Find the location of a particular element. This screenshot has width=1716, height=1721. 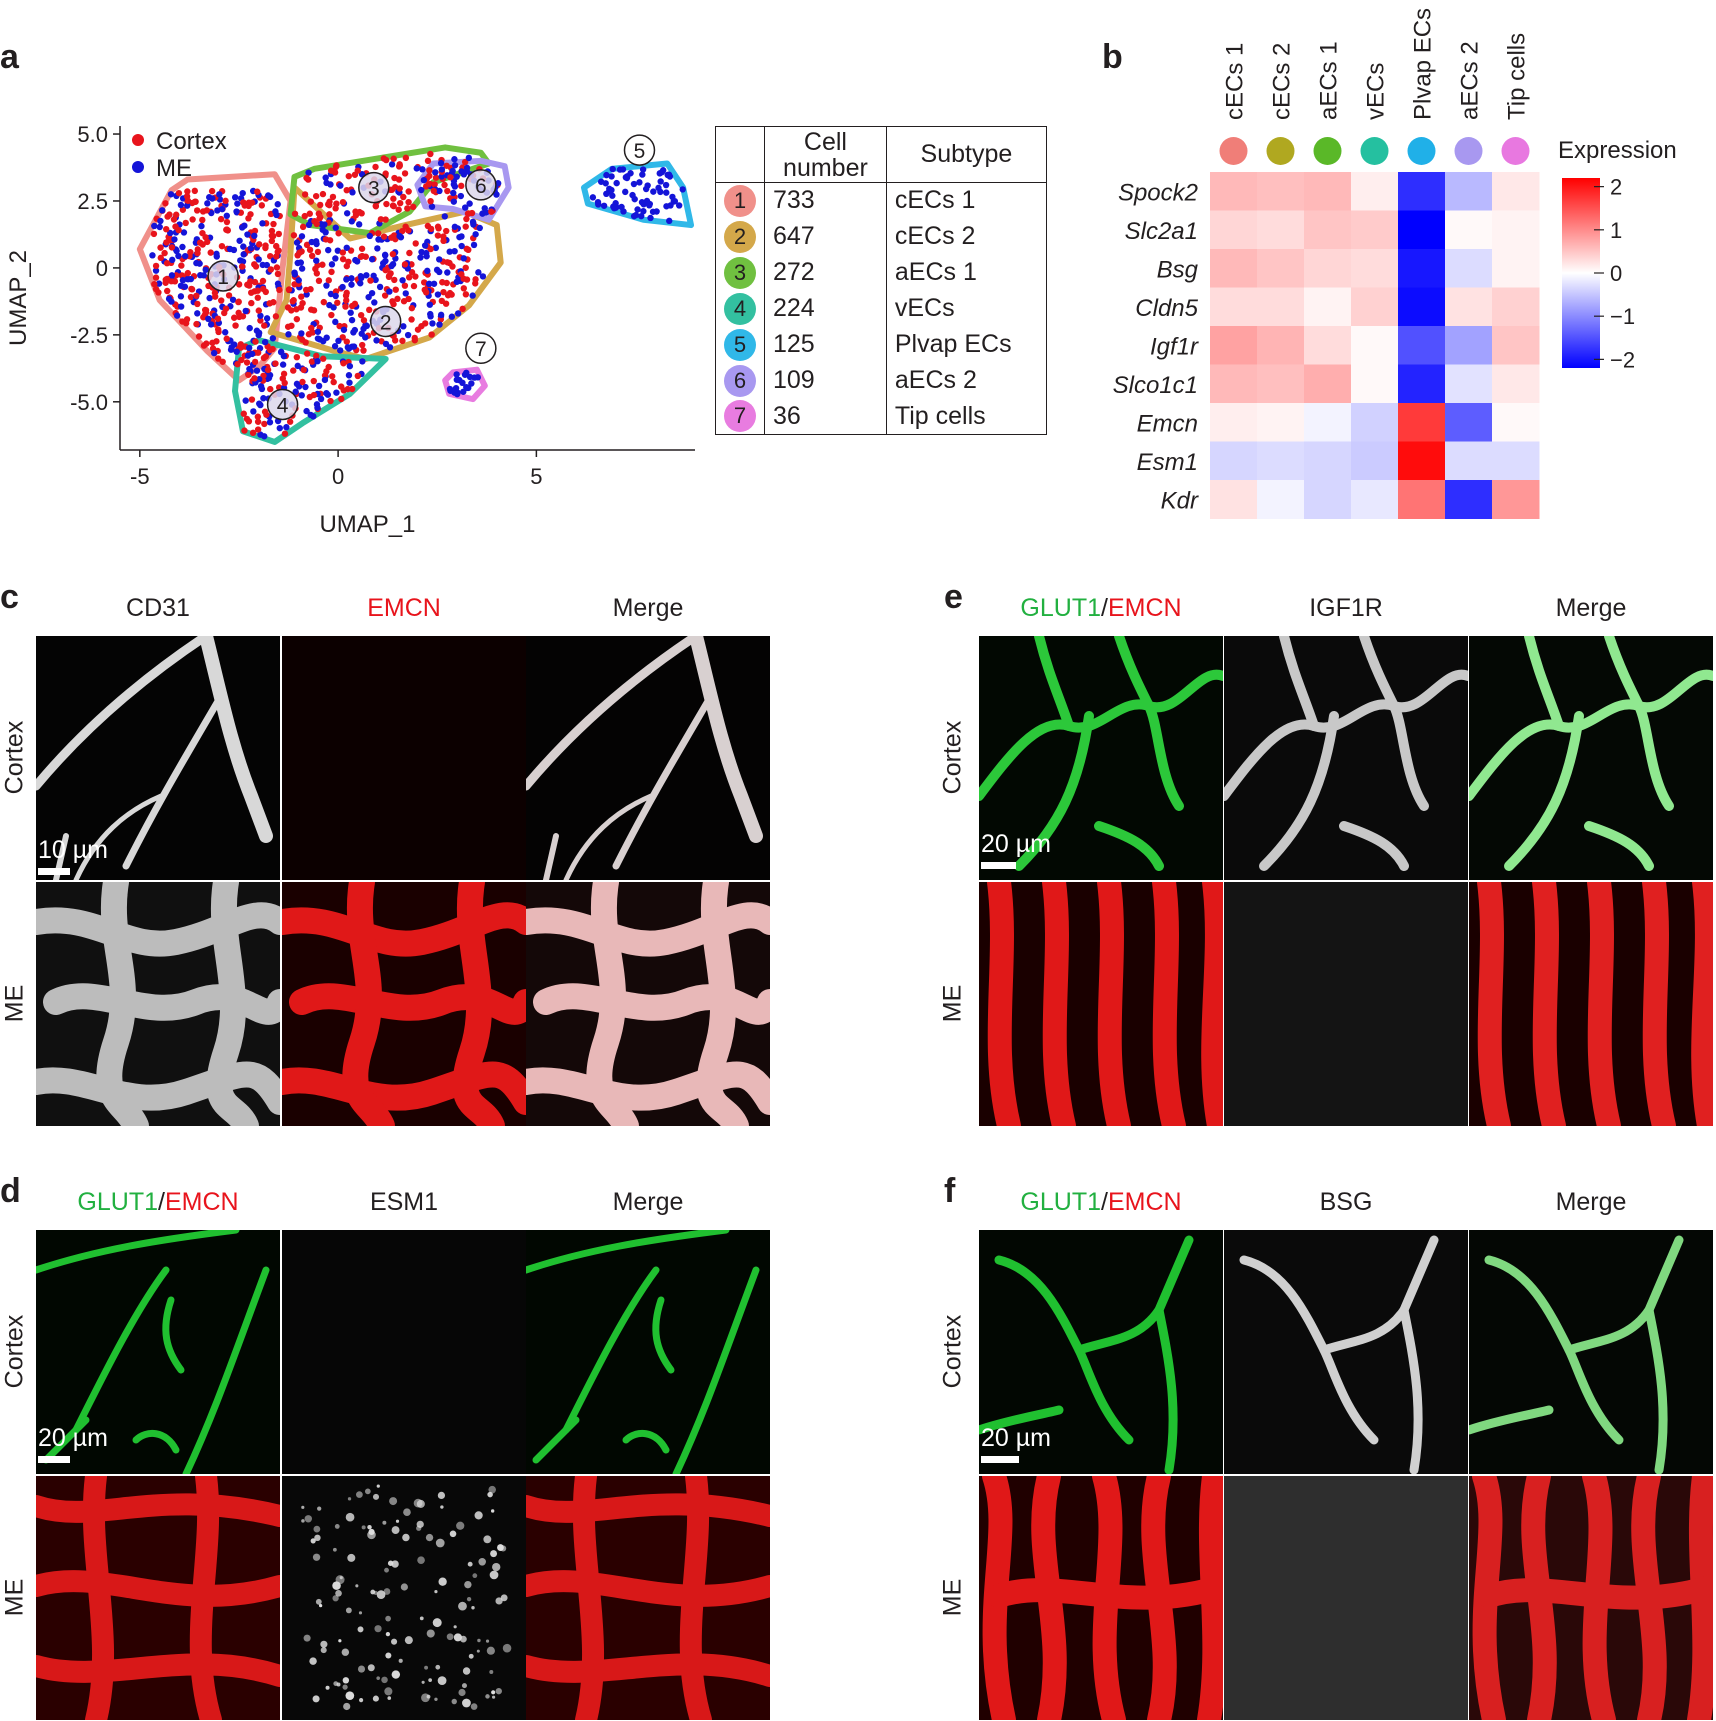

colorbar-tick-label: 0 is located at coordinates (1616, 273).